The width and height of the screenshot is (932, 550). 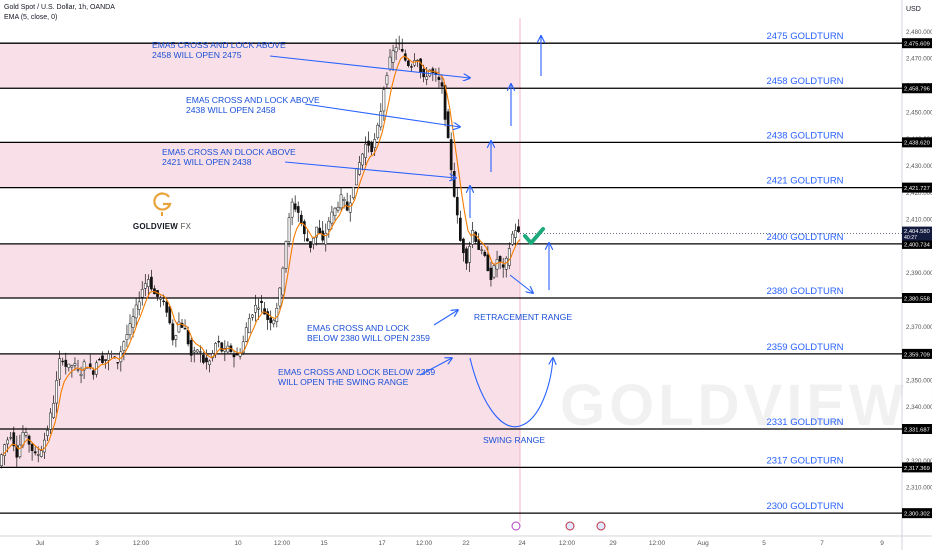 What do you see at coordinates (919, 32) in the screenshot?
I see `y-tick-label: 2,480.000` at bounding box center [919, 32].